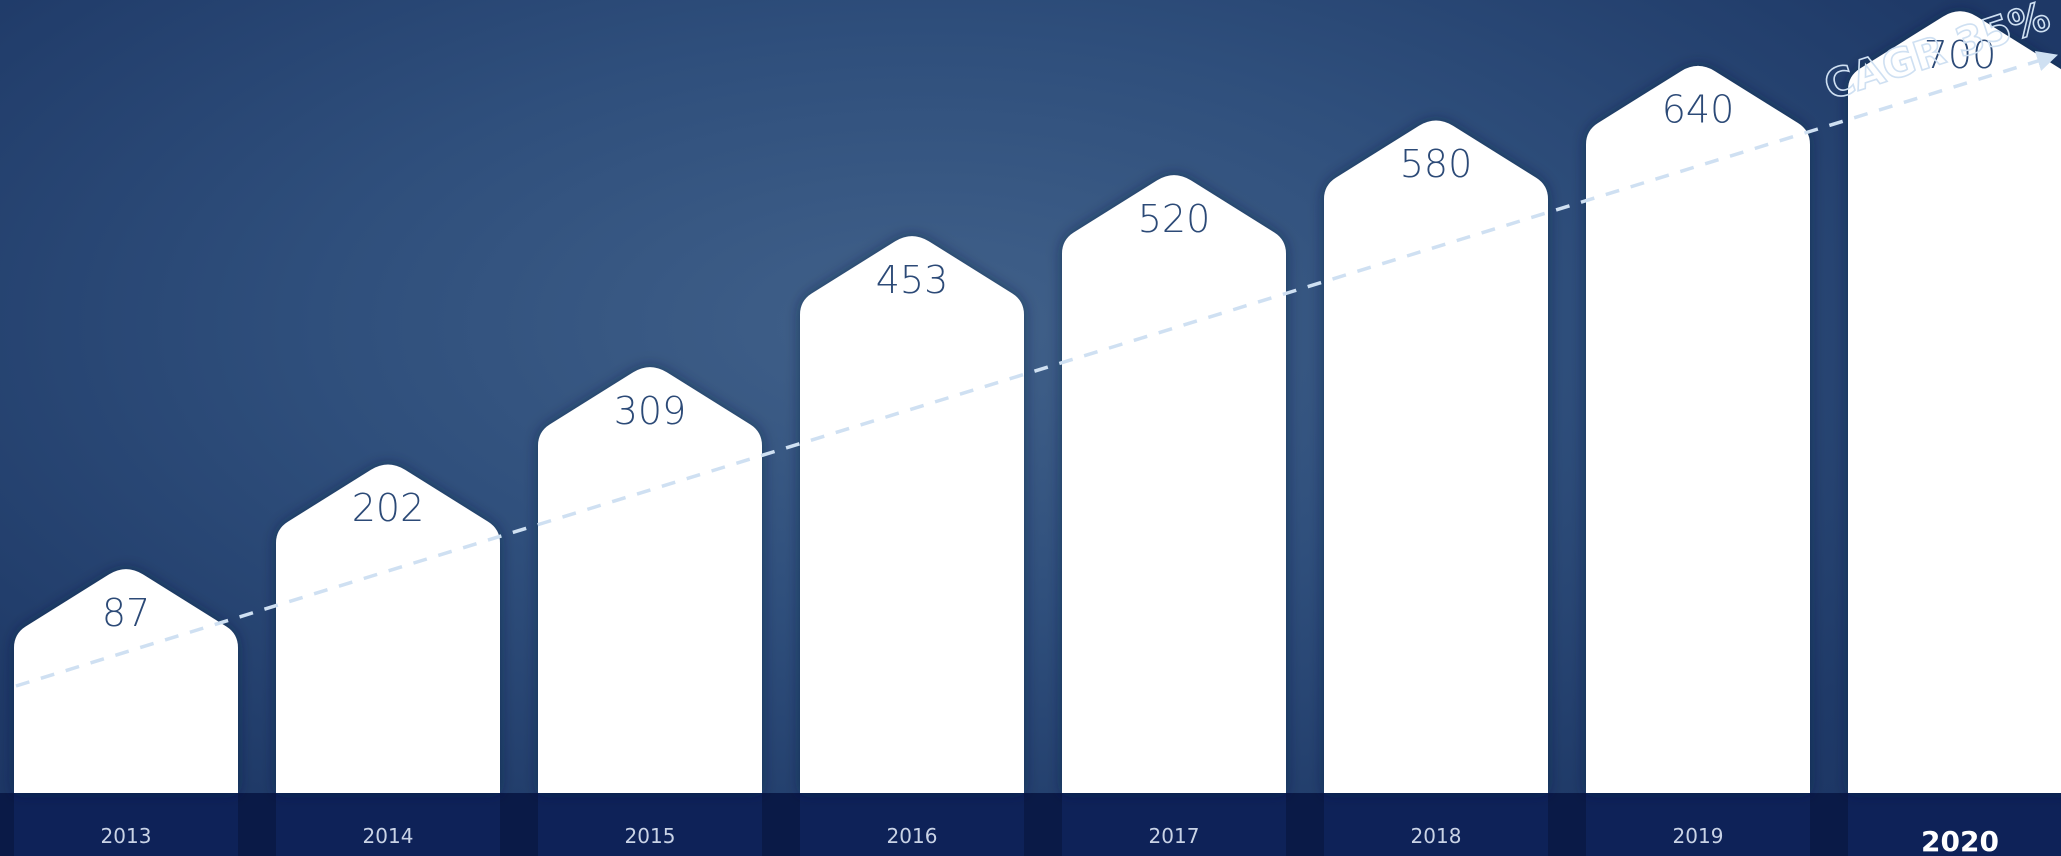 The width and height of the screenshot is (2061, 856). Describe the element at coordinates (650, 411) in the screenshot. I see `data-label: 309` at that location.